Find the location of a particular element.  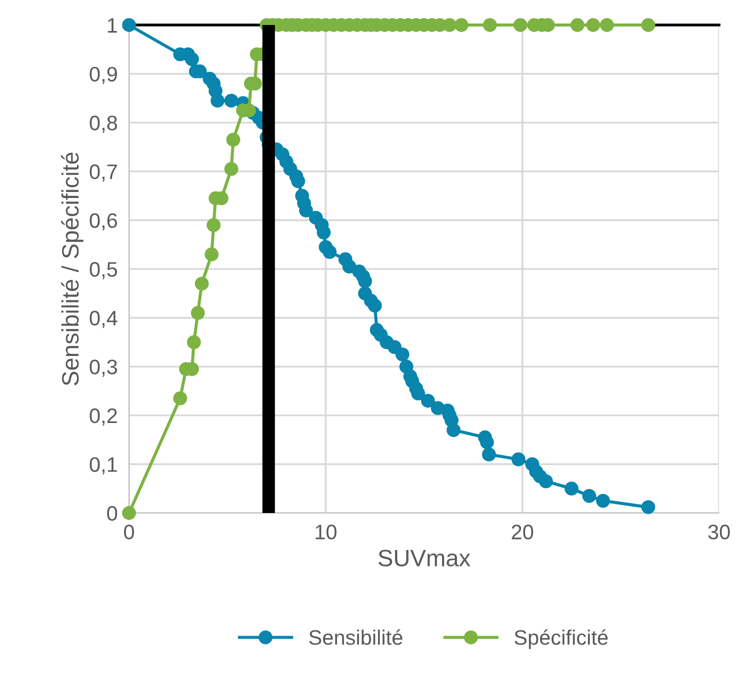

x-tick-label: 30 is located at coordinates (719, 532).